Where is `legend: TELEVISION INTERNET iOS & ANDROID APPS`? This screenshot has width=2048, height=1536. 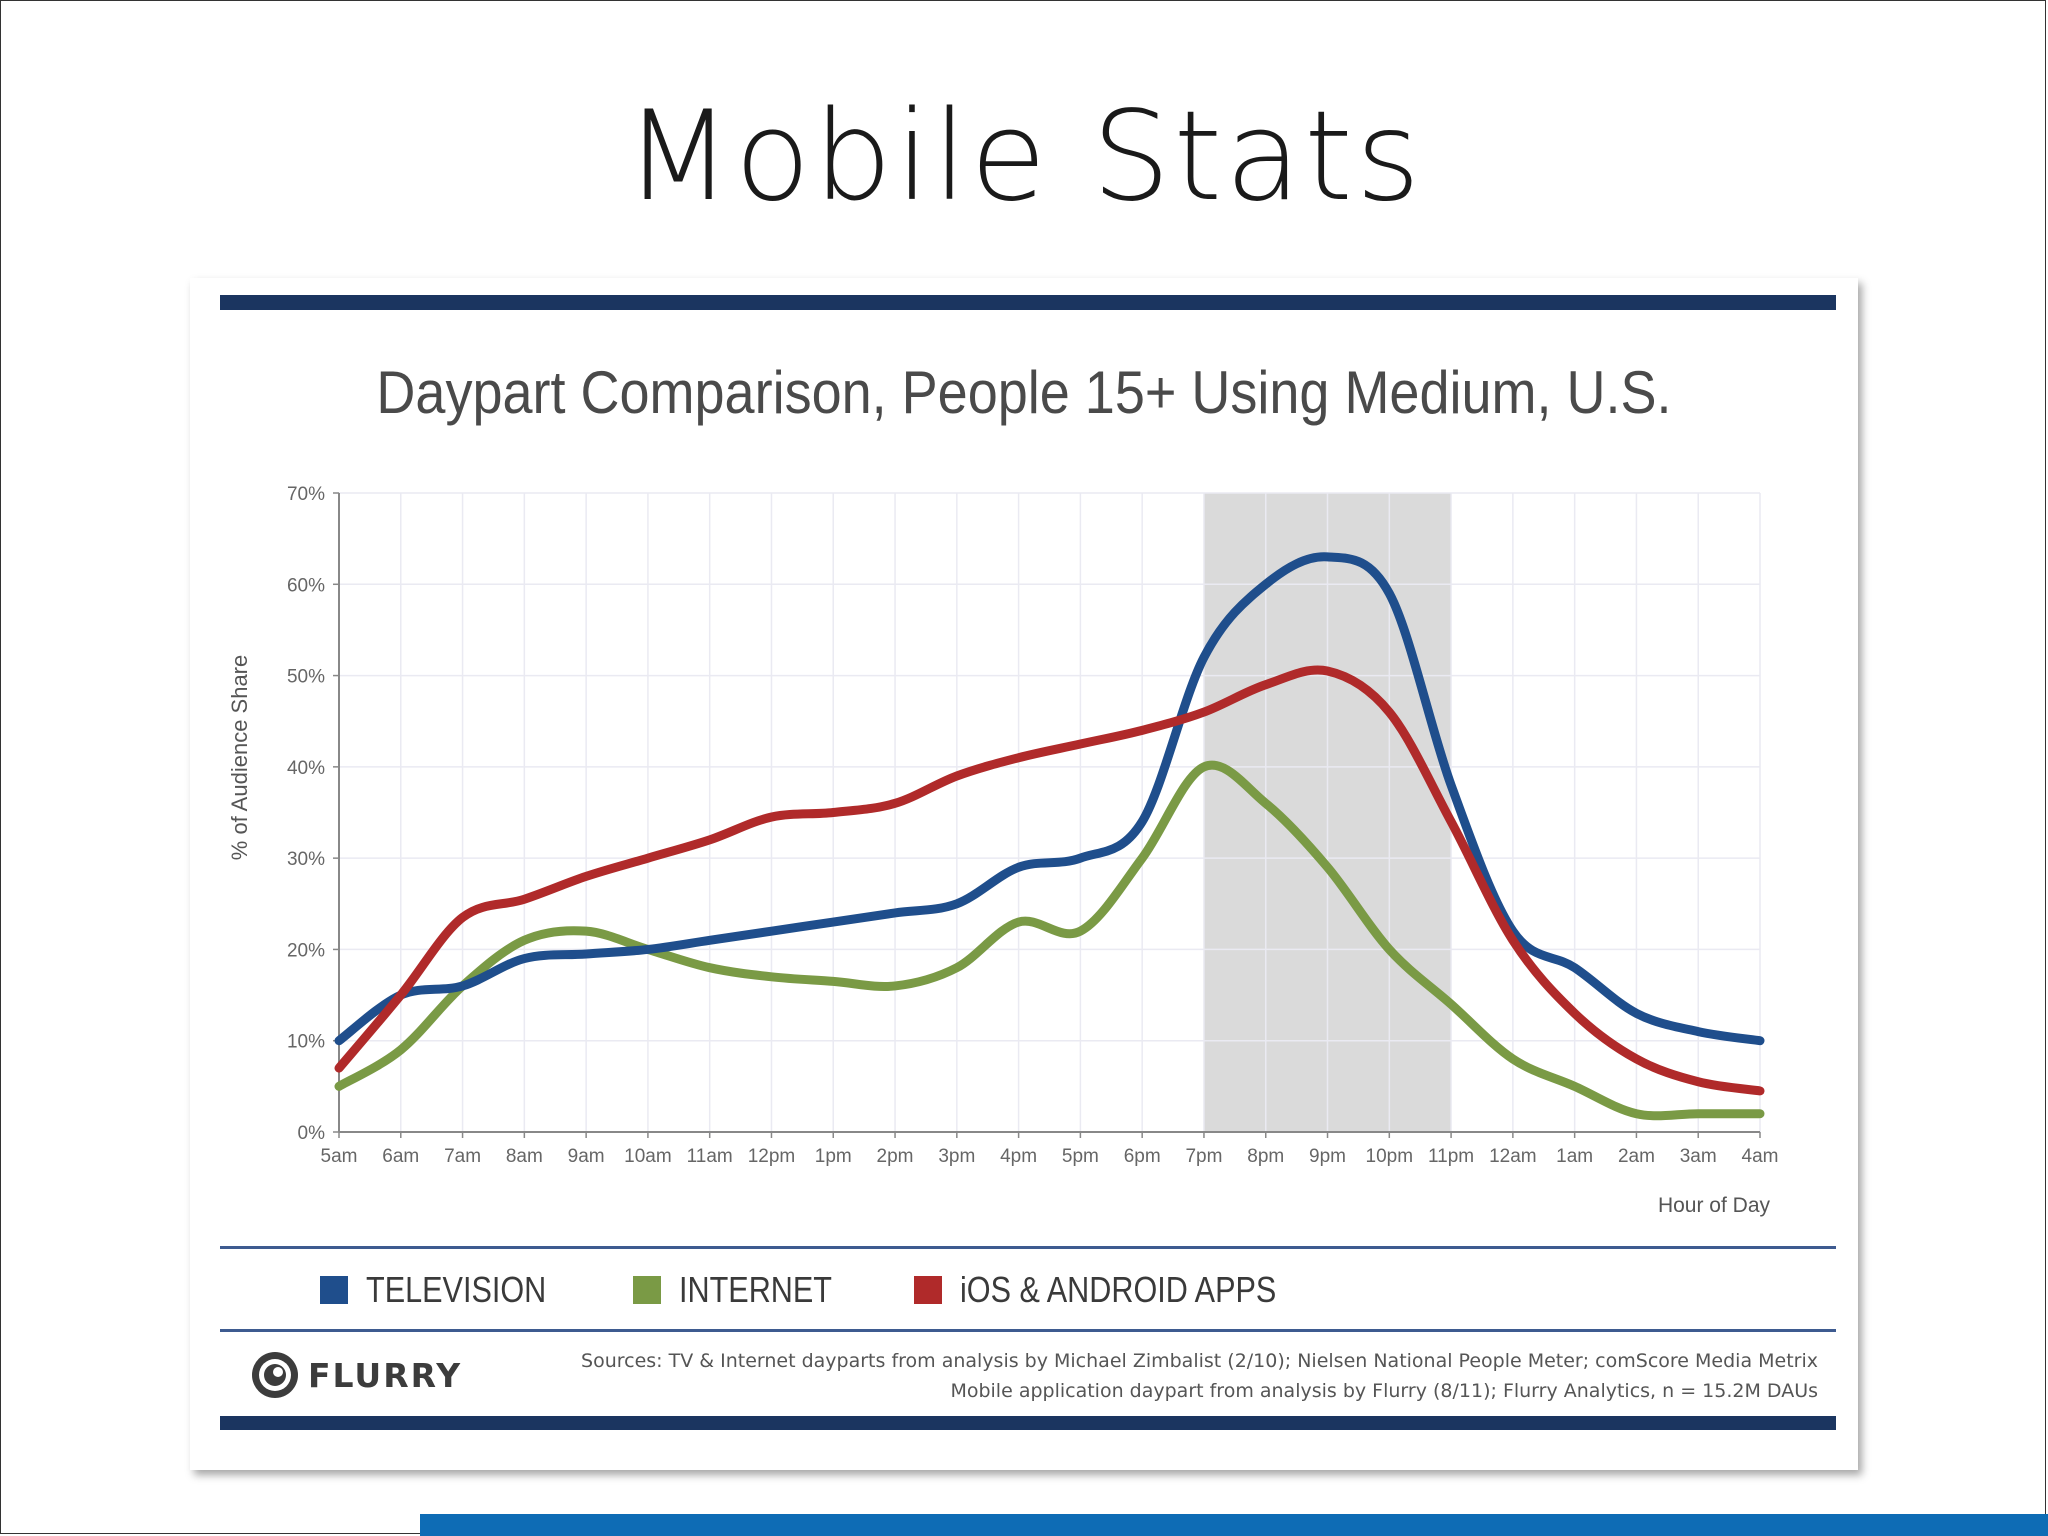 legend: TELEVISION INTERNET iOS & ANDROID APPS is located at coordinates (853, 1290).